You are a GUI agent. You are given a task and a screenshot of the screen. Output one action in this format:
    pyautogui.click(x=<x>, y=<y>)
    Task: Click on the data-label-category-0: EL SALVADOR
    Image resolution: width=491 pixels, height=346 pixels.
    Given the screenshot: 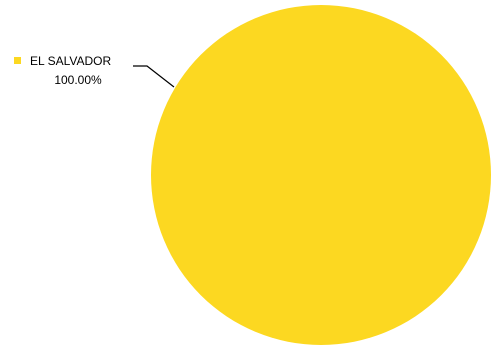 What is the action you would take?
    pyautogui.click(x=70, y=61)
    